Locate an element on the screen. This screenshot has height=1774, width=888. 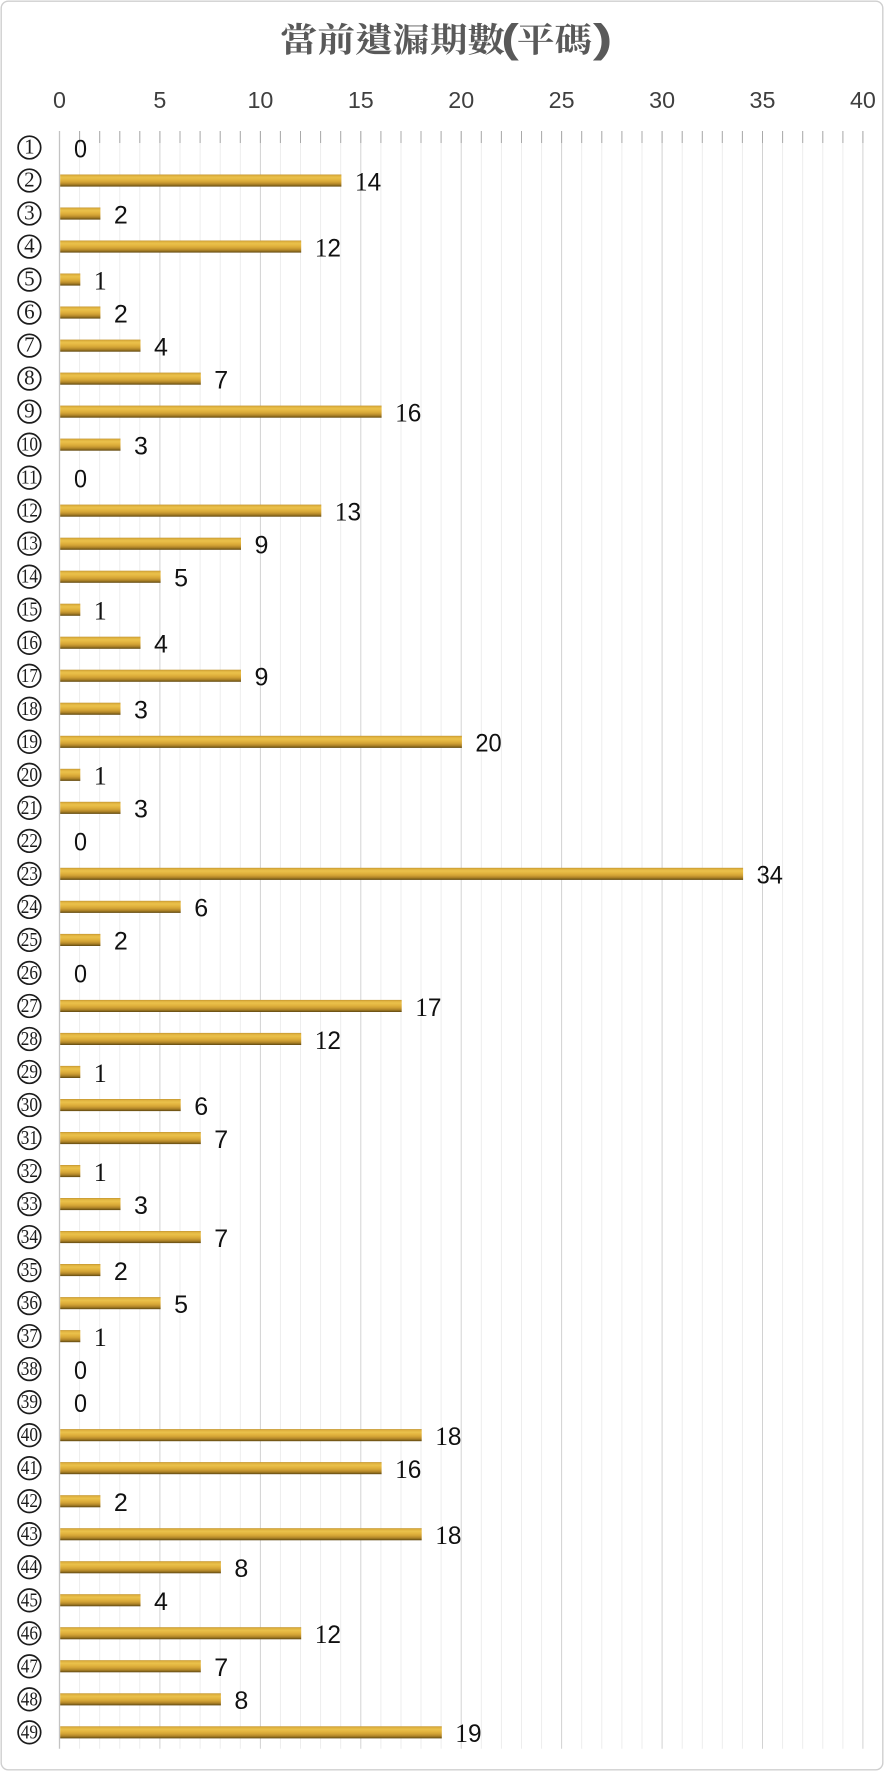
svg-text: 39 is located at coordinates (29, 1402).